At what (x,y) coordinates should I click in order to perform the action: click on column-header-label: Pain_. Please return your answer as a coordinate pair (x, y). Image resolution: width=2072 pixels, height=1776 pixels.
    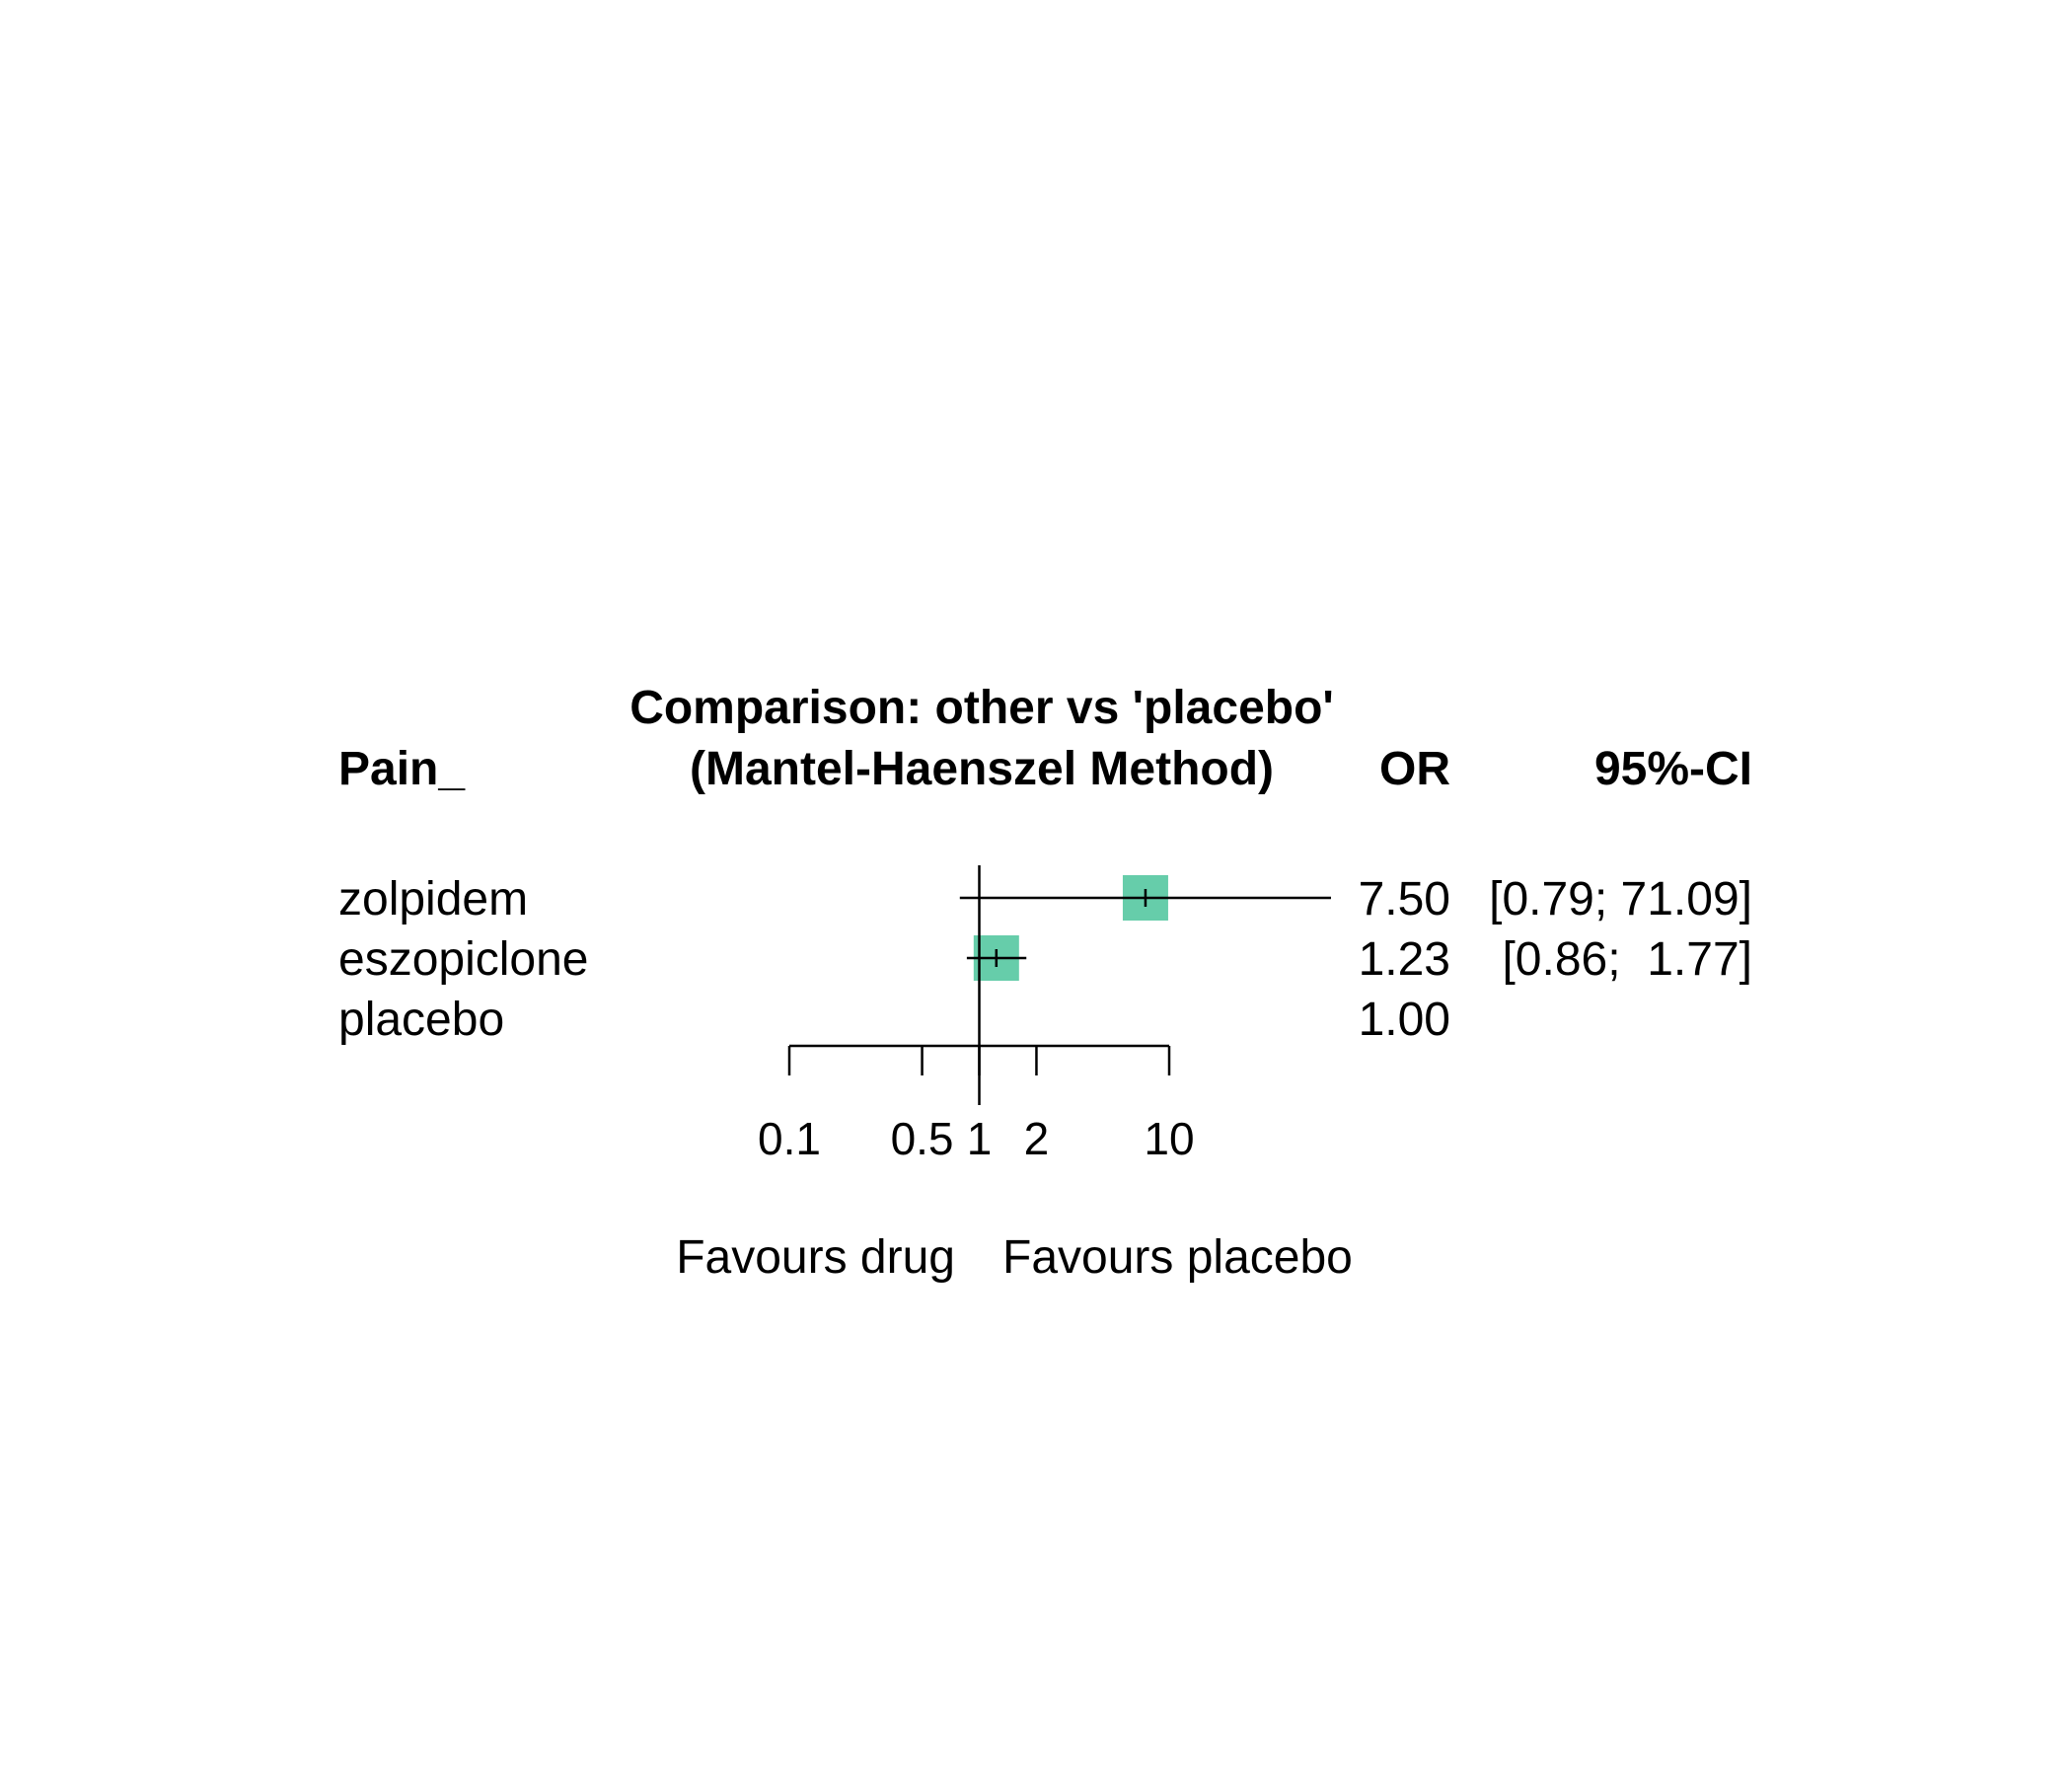
    Looking at the image, I should click on (402, 769).